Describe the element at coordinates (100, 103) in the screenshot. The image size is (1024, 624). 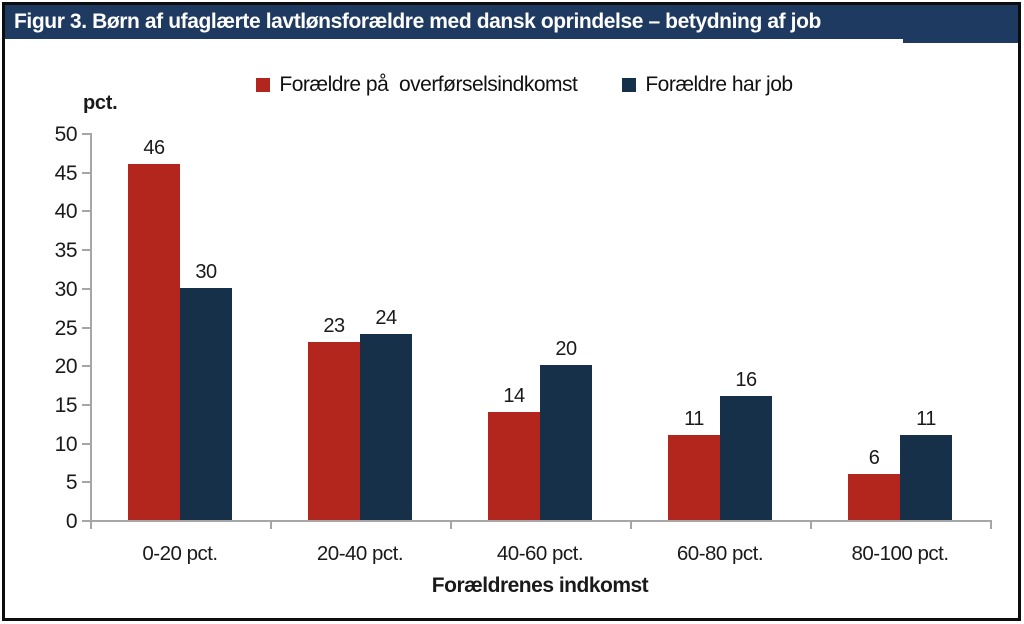
I see `y-axis-unit-label: pct.` at that location.